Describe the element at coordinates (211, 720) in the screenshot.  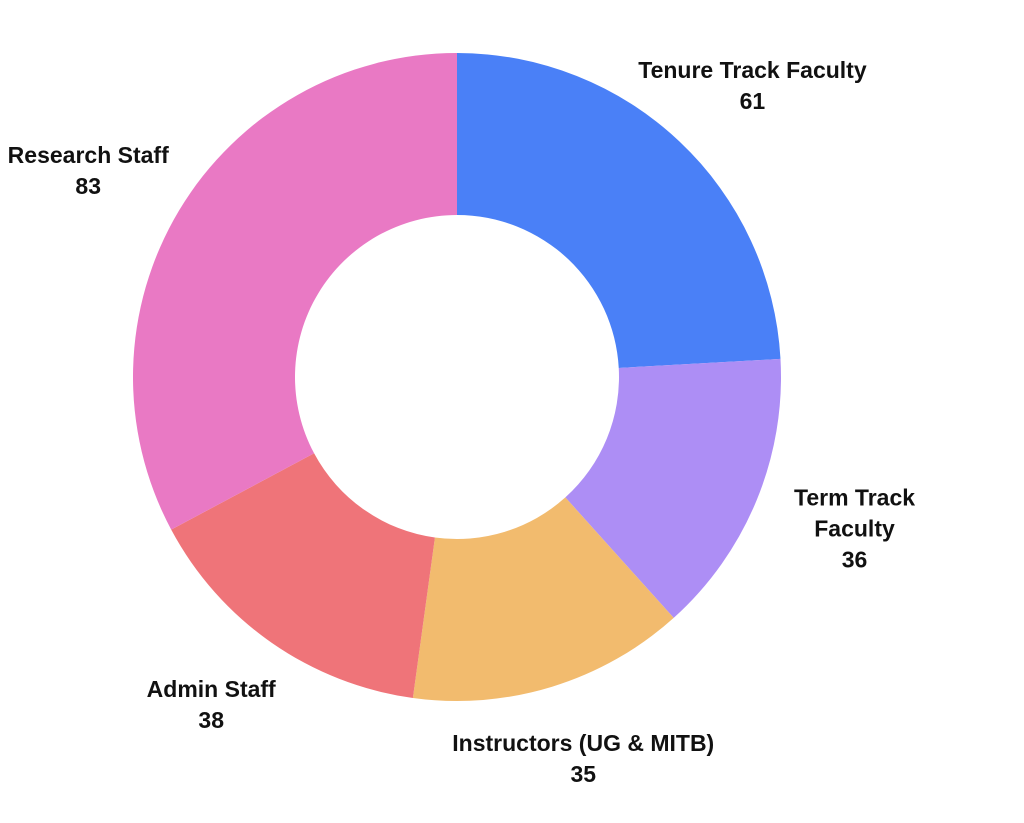
I see `value-label: 38` at that location.